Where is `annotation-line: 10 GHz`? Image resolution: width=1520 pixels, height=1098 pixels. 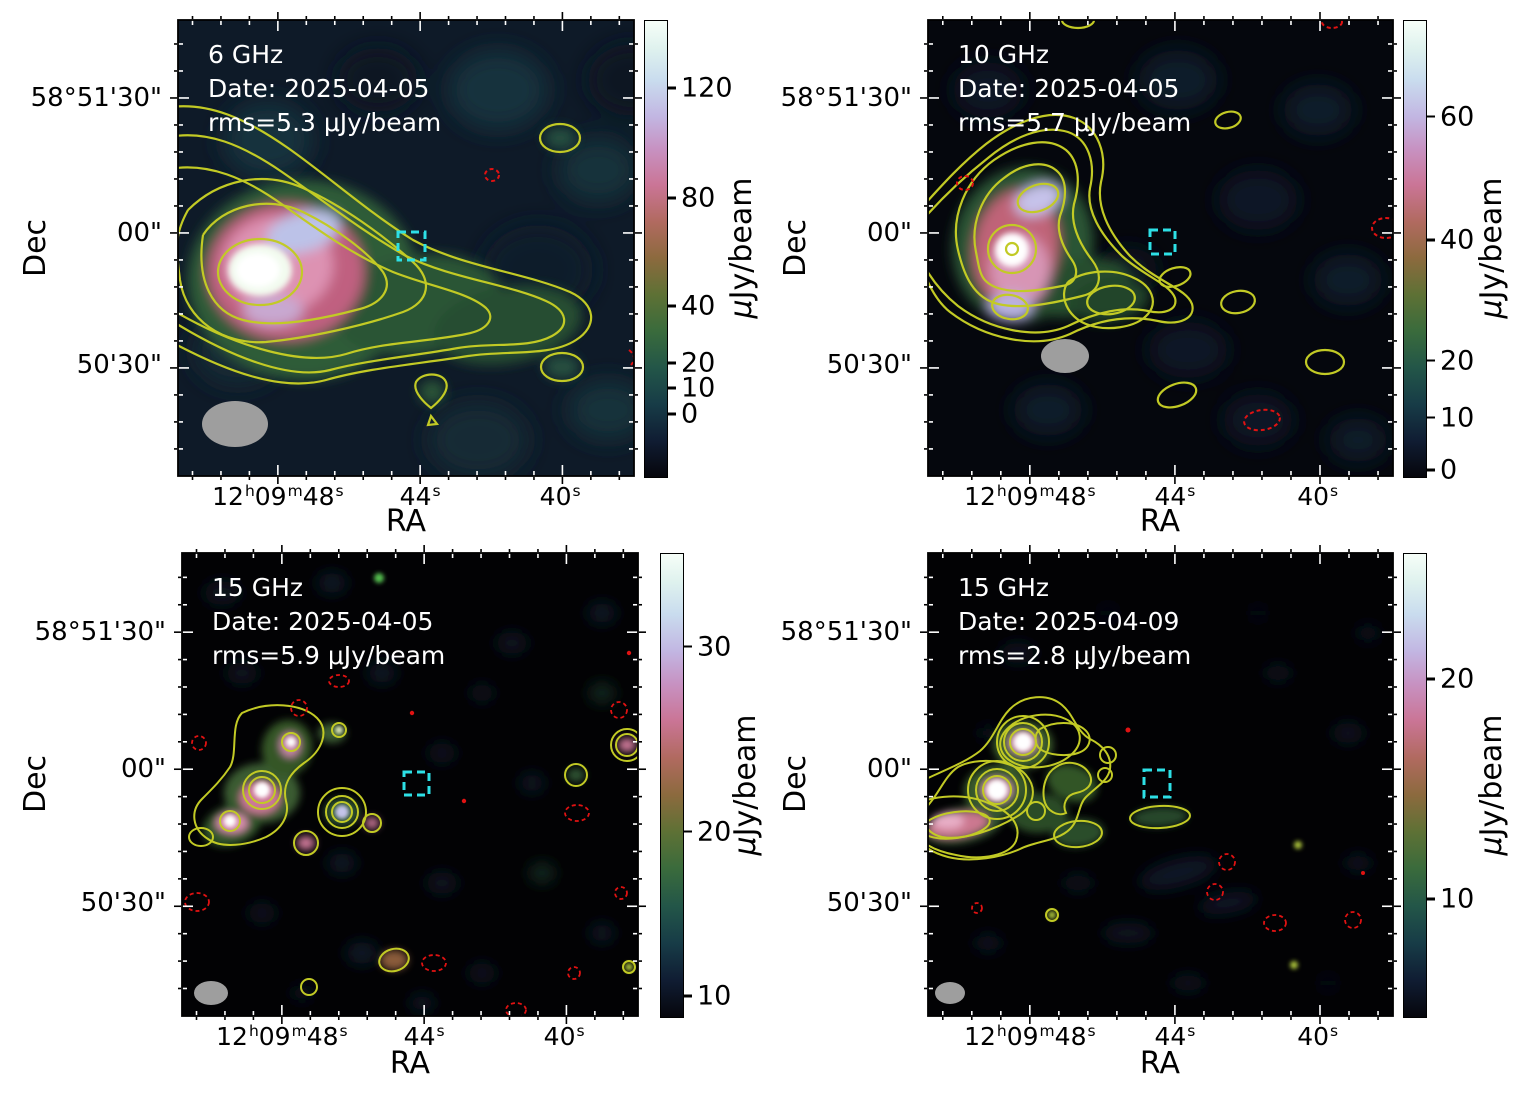 annotation-line: 10 GHz is located at coordinates (1004, 54).